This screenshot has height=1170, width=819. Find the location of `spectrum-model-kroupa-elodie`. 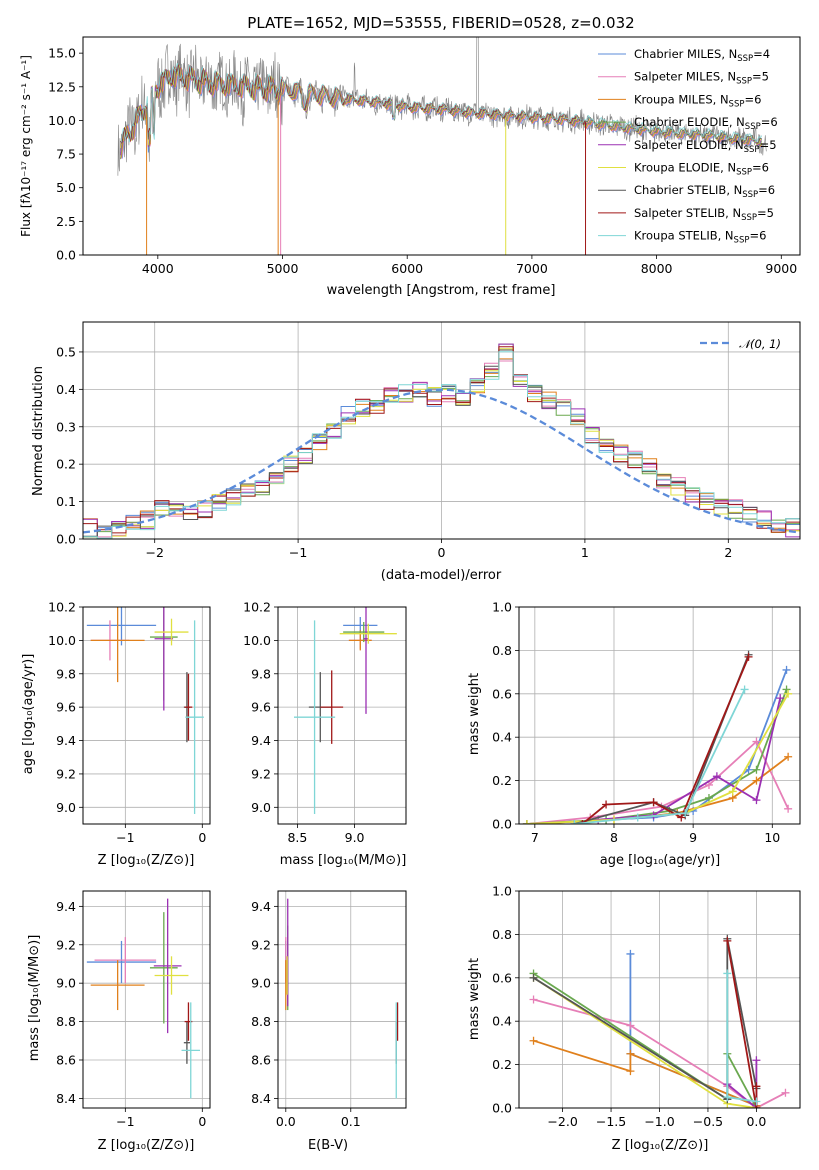

spectrum-model-kroupa-elodie is located at coordinates (441, 107).